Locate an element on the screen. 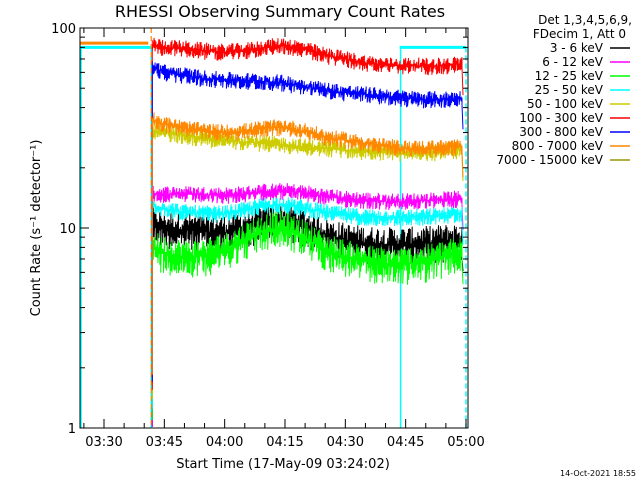  y-tick-label: 100 is located at coordinates (63, 29).